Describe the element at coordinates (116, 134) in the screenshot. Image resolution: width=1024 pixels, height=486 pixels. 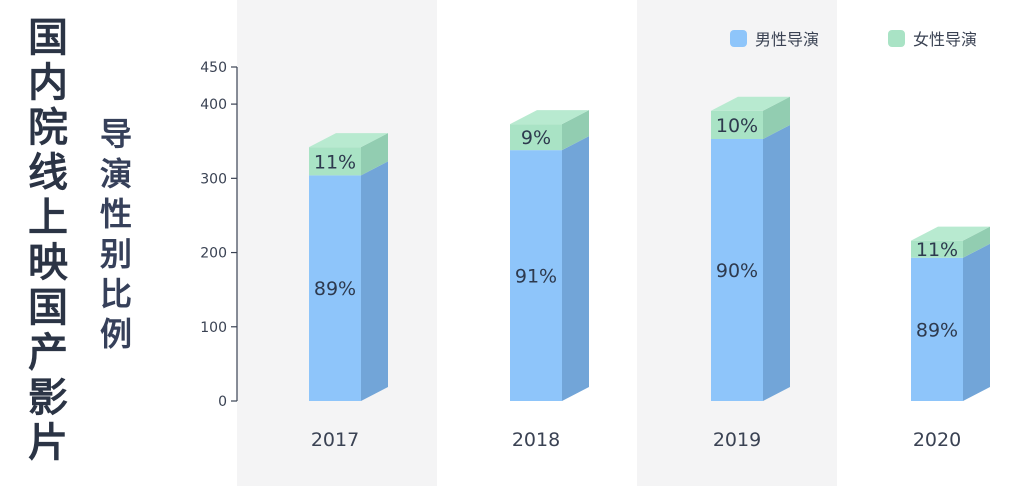
I see `subtitle-char: 导` at that location.